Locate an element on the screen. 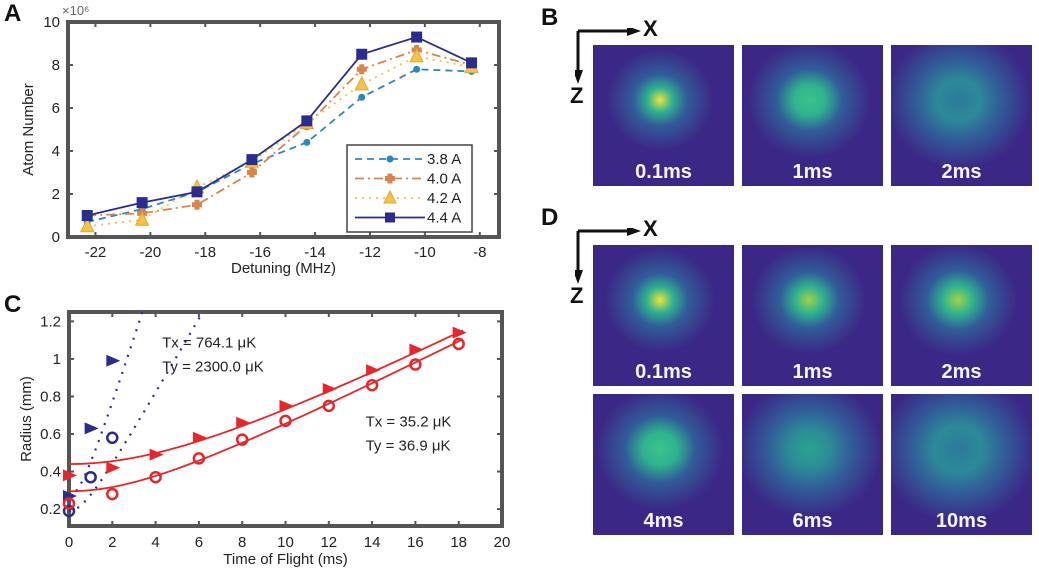  panel-d-image-tile: 4ms is located at coordinates (663, 464).